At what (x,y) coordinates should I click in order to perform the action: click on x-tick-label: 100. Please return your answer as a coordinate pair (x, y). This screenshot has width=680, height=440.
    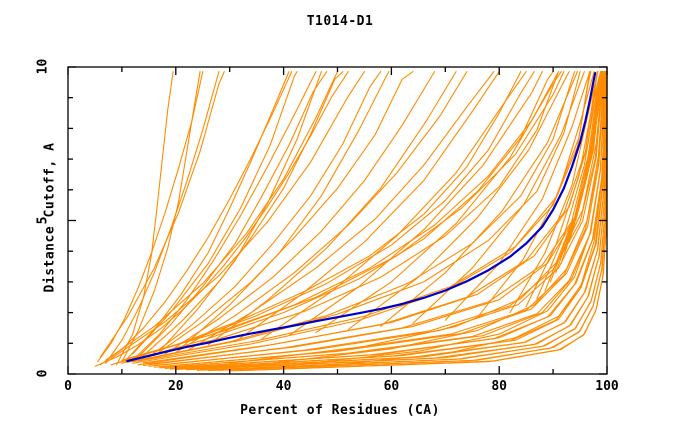
    Looking at the image, I should click on (607, 386).